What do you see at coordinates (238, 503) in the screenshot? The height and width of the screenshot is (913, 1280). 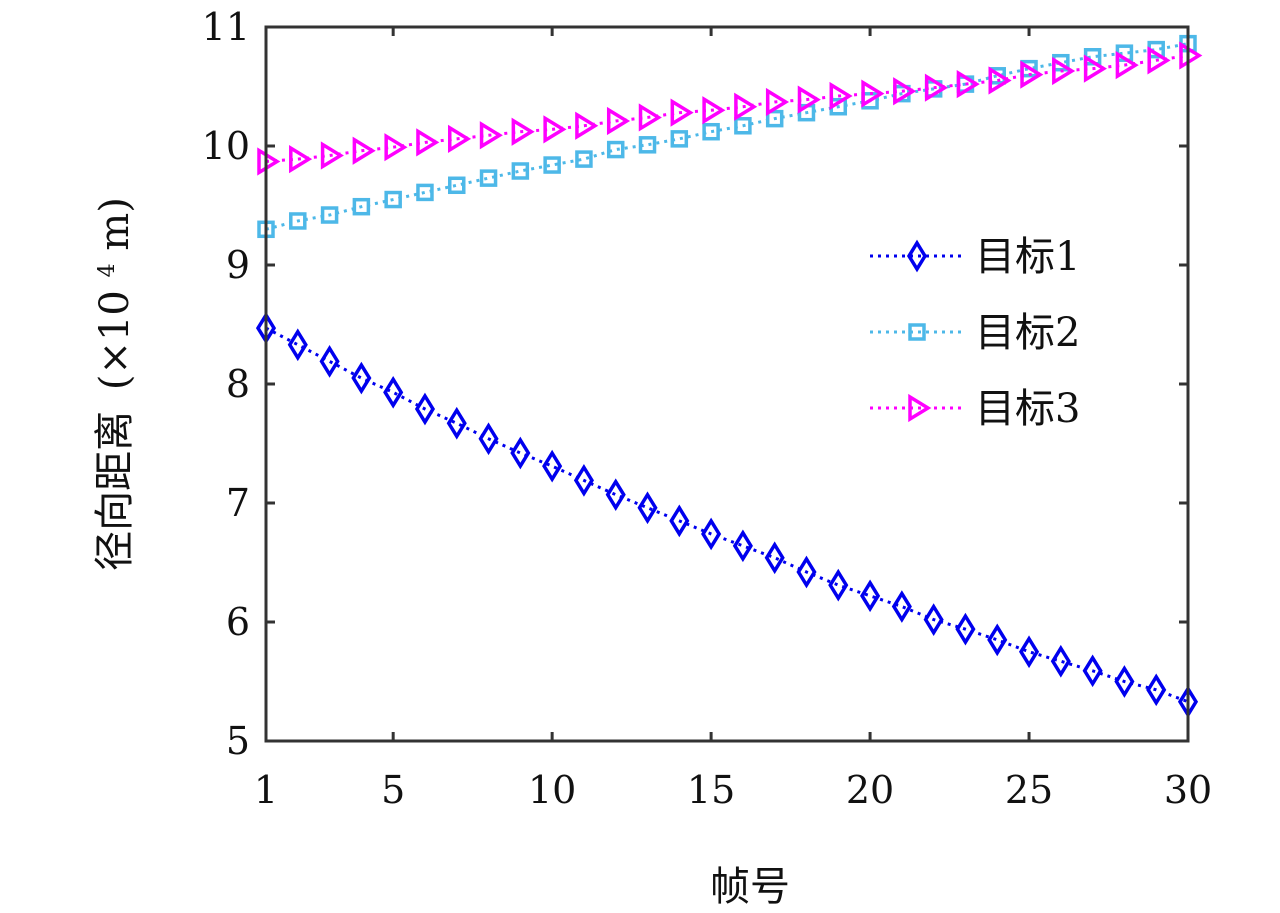 I see `y-tick-label: 7` at bounding box center [238, 503].